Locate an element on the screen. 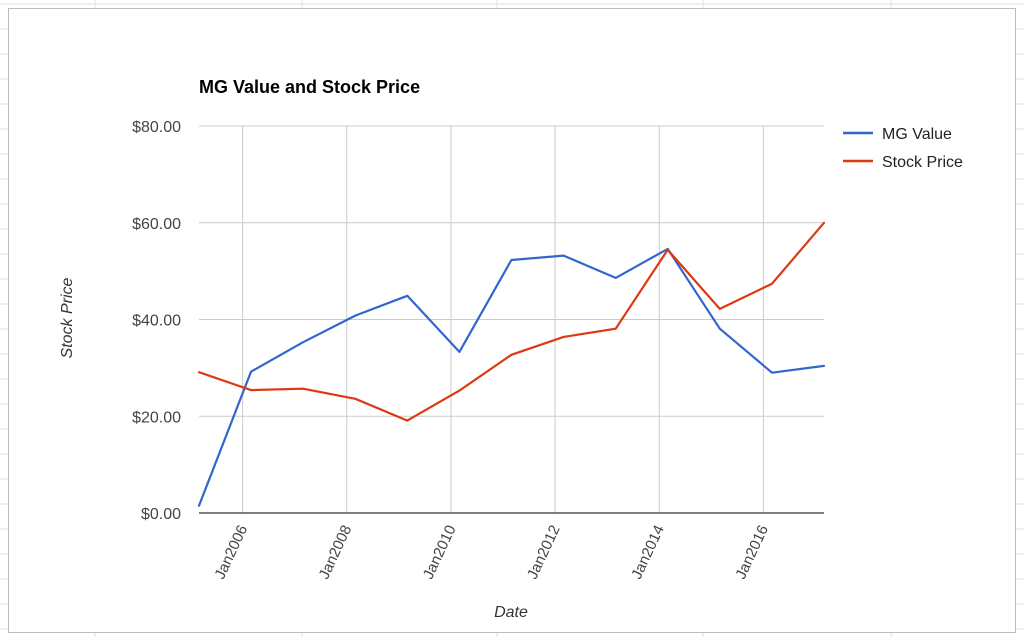 The height and width of the screenshot is (637, 1024). y-tick-label: $40.00 is located at coordinates (156, 321).